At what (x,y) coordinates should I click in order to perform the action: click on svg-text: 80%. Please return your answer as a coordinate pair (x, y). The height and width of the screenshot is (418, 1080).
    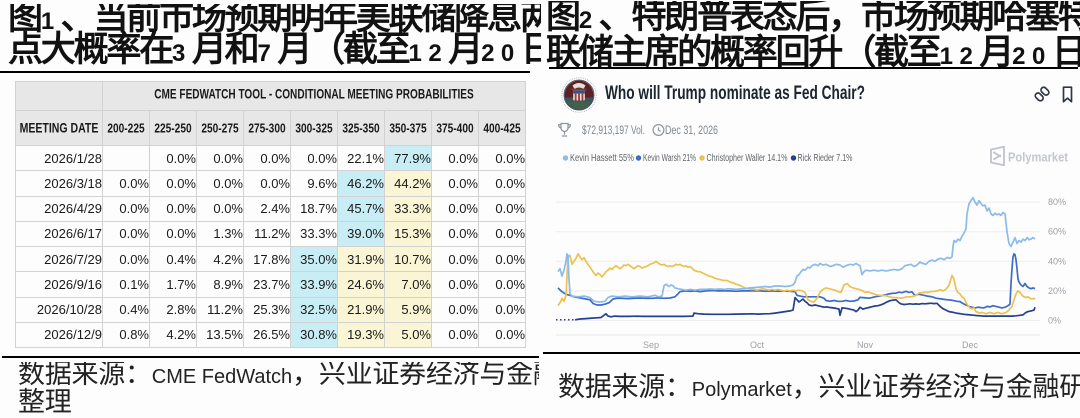
    Looking at the image, I should click on (1057, 202).